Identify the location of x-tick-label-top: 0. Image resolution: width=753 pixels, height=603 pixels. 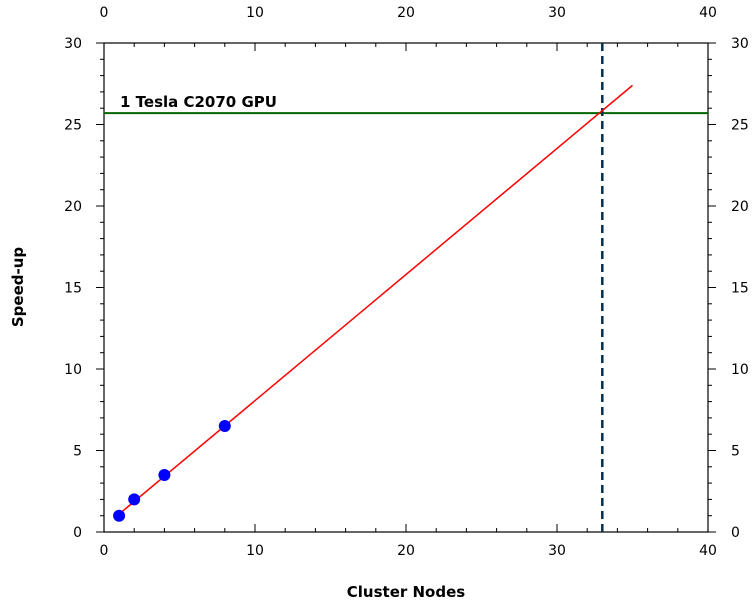
(104, 13).